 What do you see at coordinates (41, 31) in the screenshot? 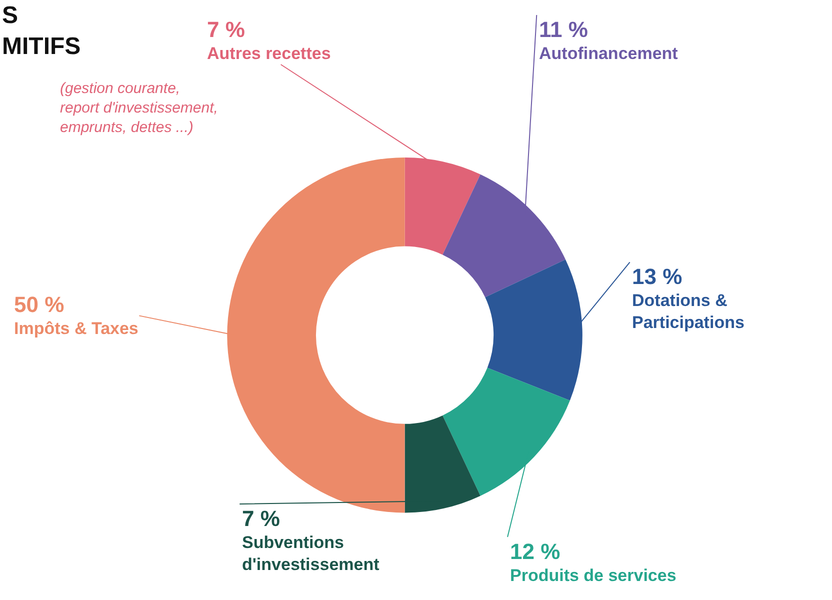
I see `chart-title: S MITIFS` at bounding box center [41, 31].